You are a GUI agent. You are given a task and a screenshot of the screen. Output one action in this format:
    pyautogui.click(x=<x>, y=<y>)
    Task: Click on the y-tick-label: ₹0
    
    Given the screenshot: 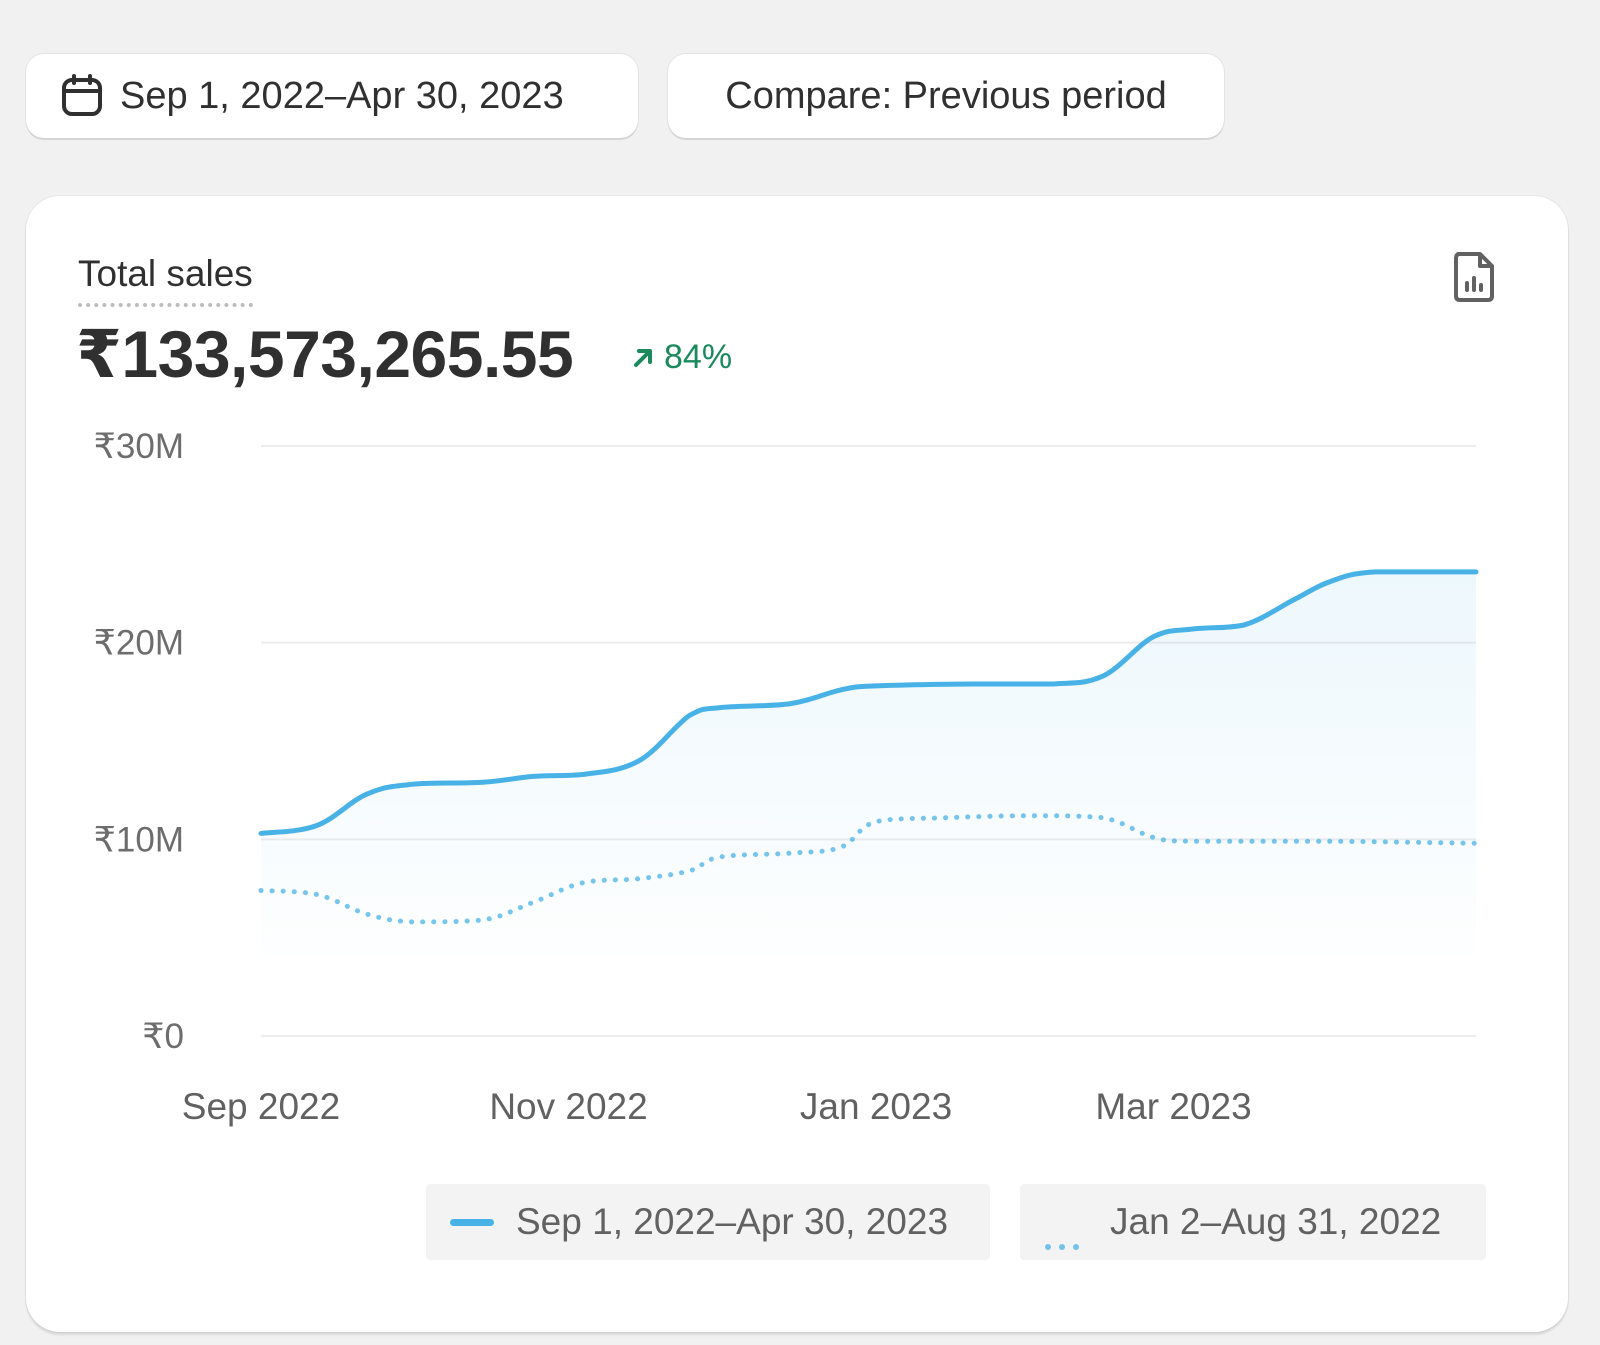 What is the action you would take?
    pyautogui.click(x=163, y=1036)
    